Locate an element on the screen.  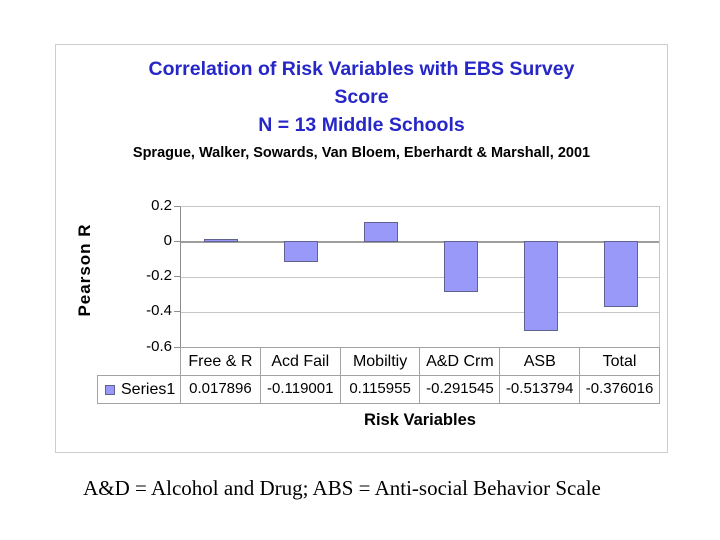
chart-title-line-2: Score is located at coordinates (361, 97).